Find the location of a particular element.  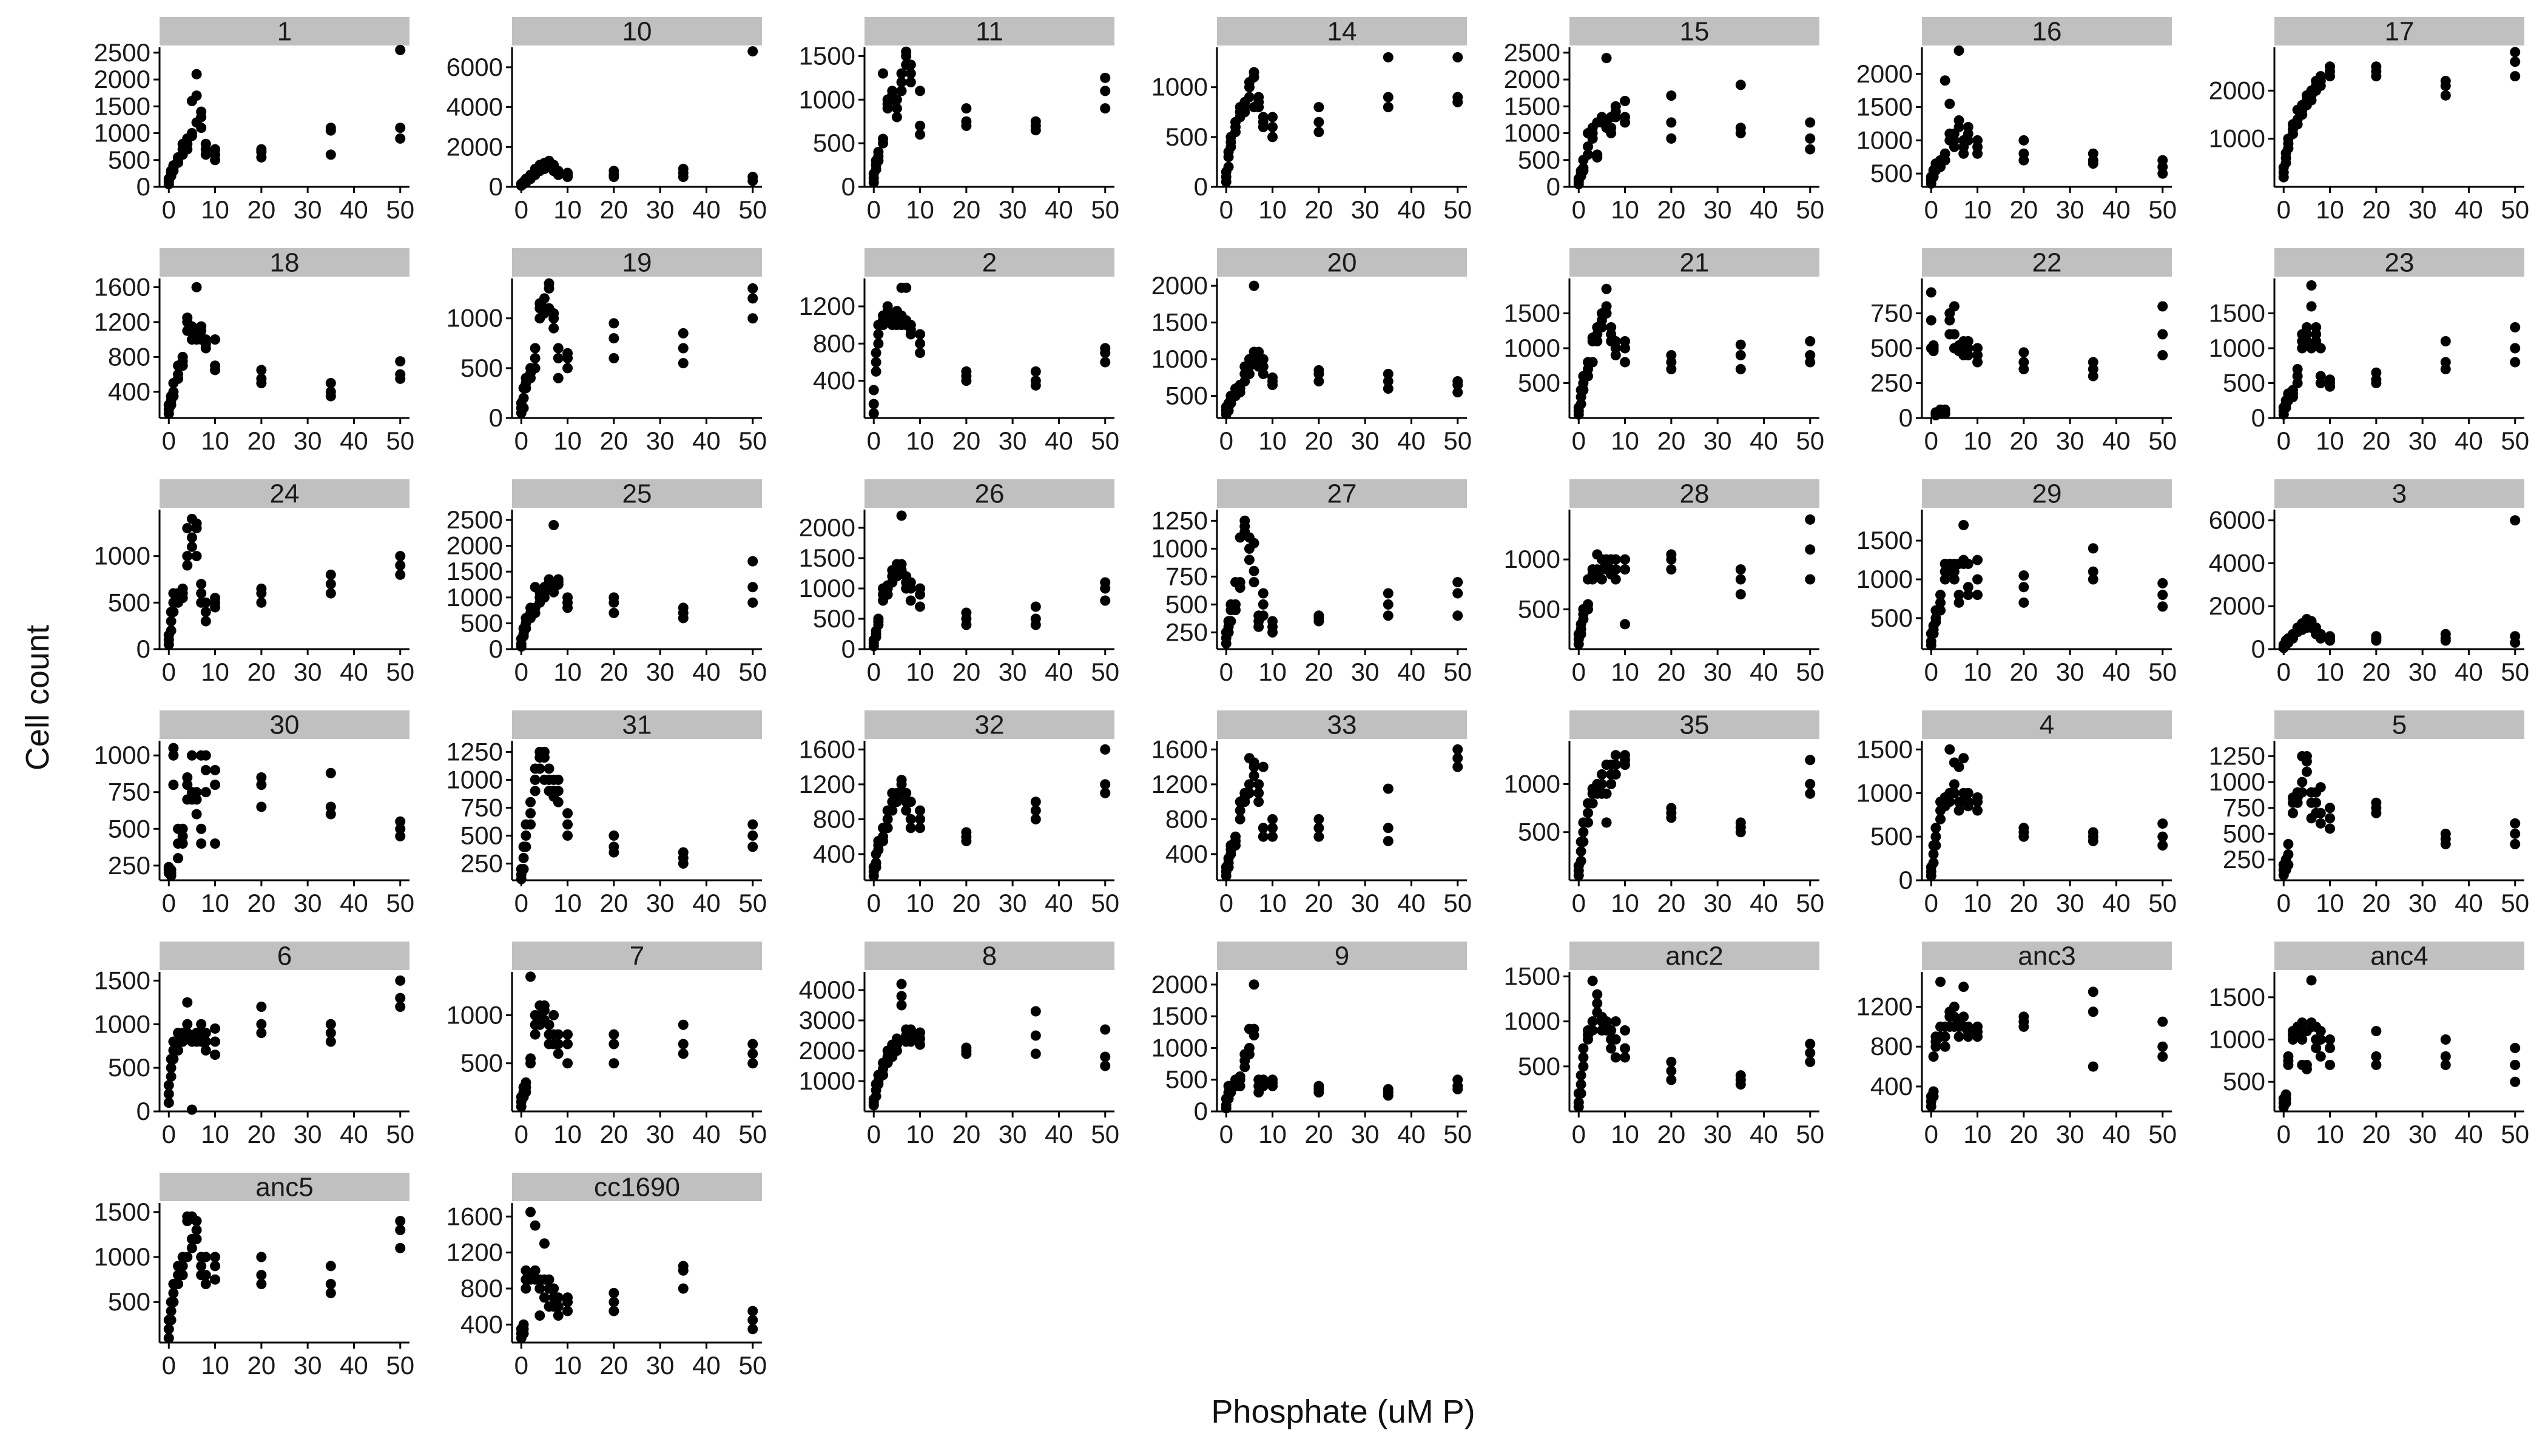

facet-title: anc4 is located at coordinates (2399, 956).